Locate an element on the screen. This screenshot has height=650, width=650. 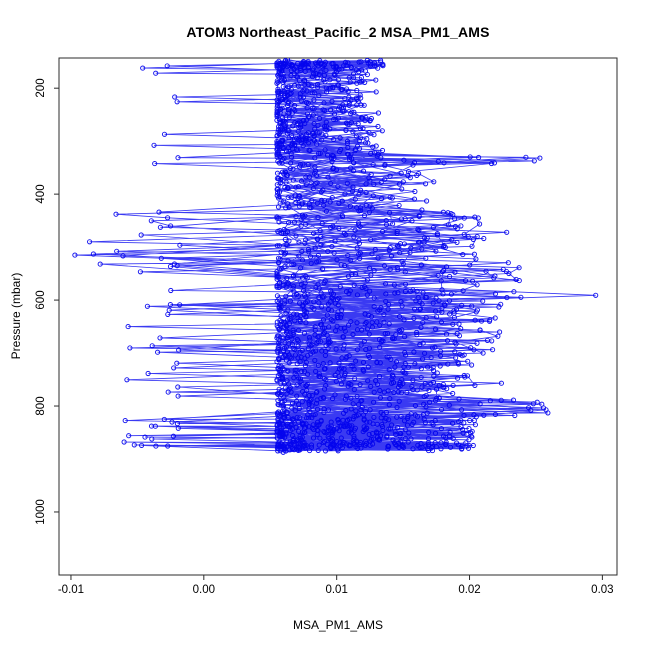
y-tick-label: 1000 is located at coordinates (41, 512).